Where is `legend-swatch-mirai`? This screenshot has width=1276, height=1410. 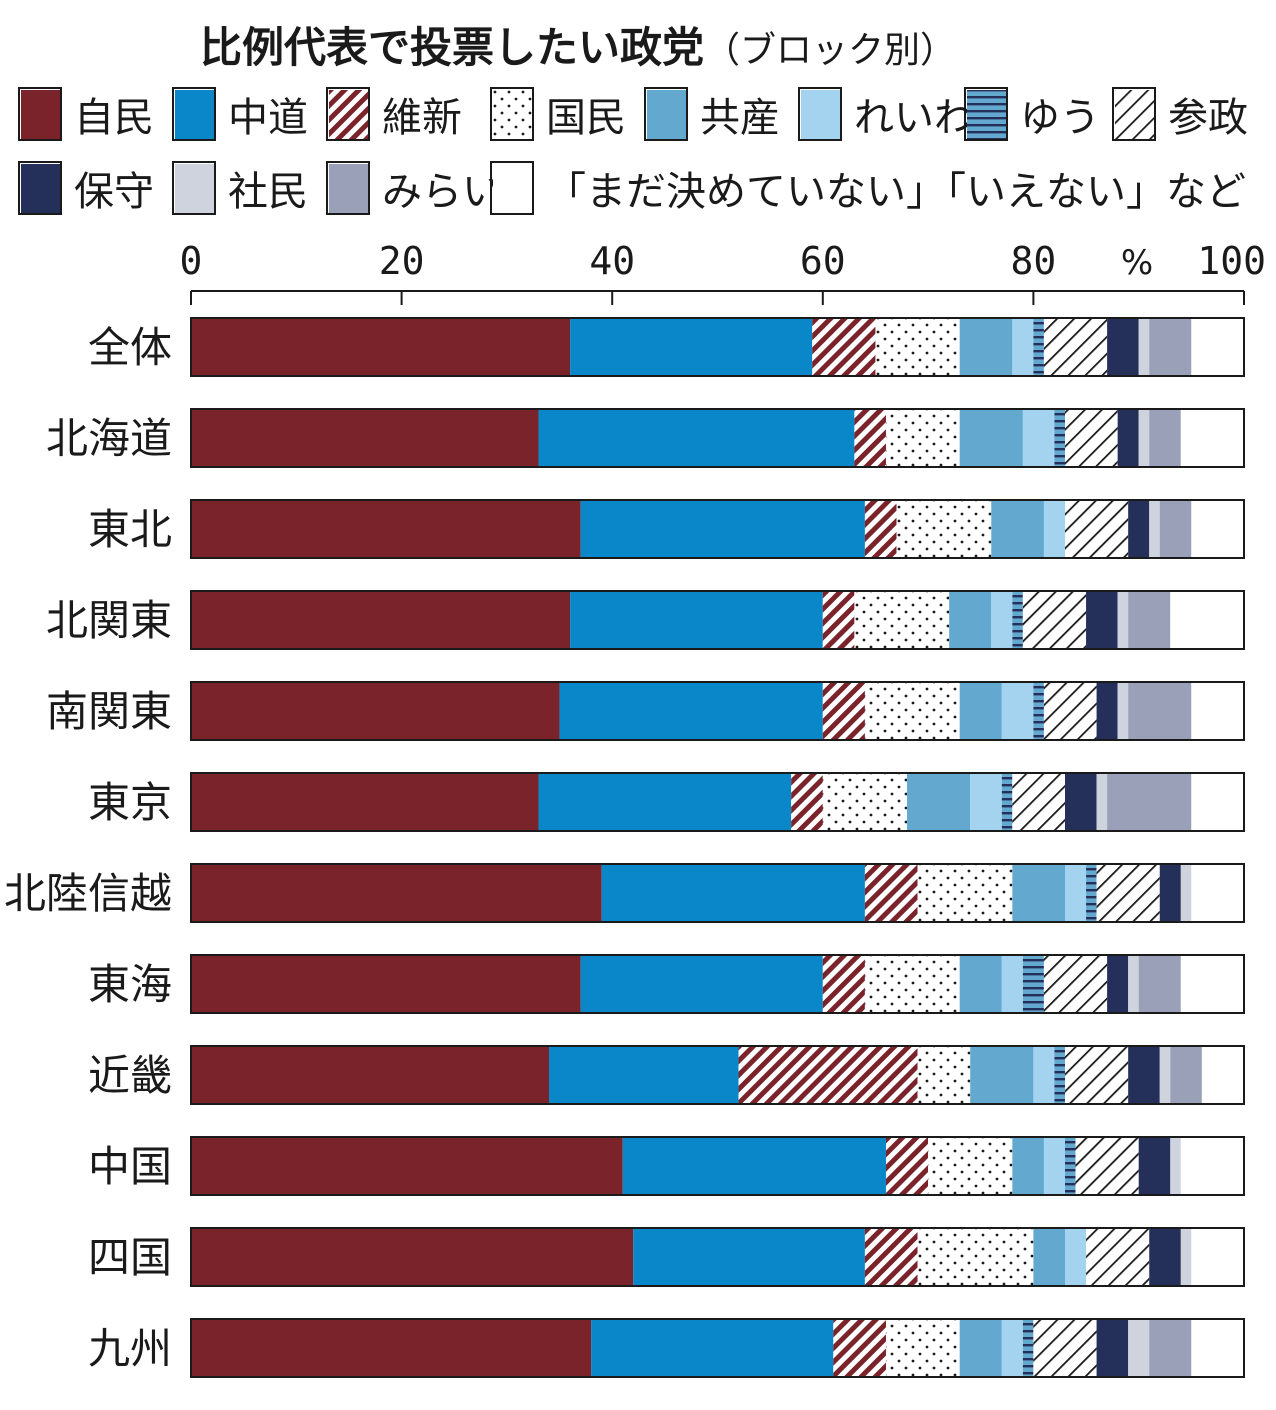 legend-swatch-mirai is located at coordinates (348, 188).